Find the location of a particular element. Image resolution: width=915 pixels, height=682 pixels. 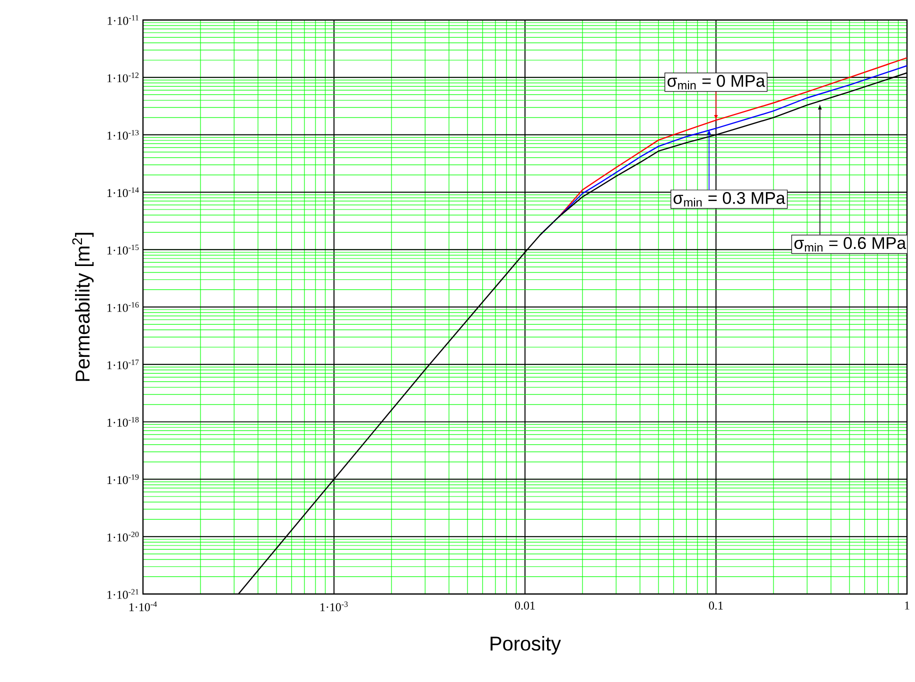

annotation: σ$_{min}$ = 0 MPa is located at coordinates (717, 82).